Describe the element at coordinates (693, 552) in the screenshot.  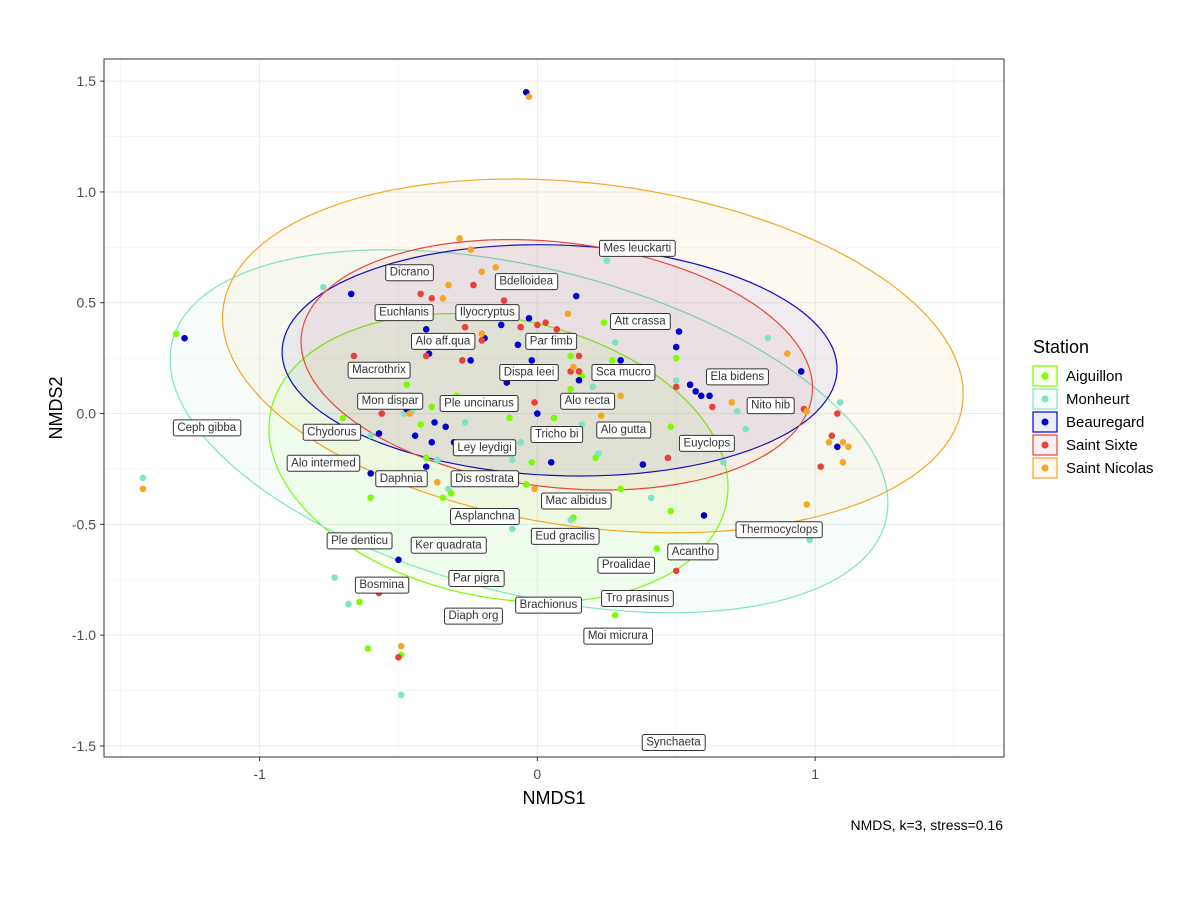
I see `species-label: Acantho` at that location.